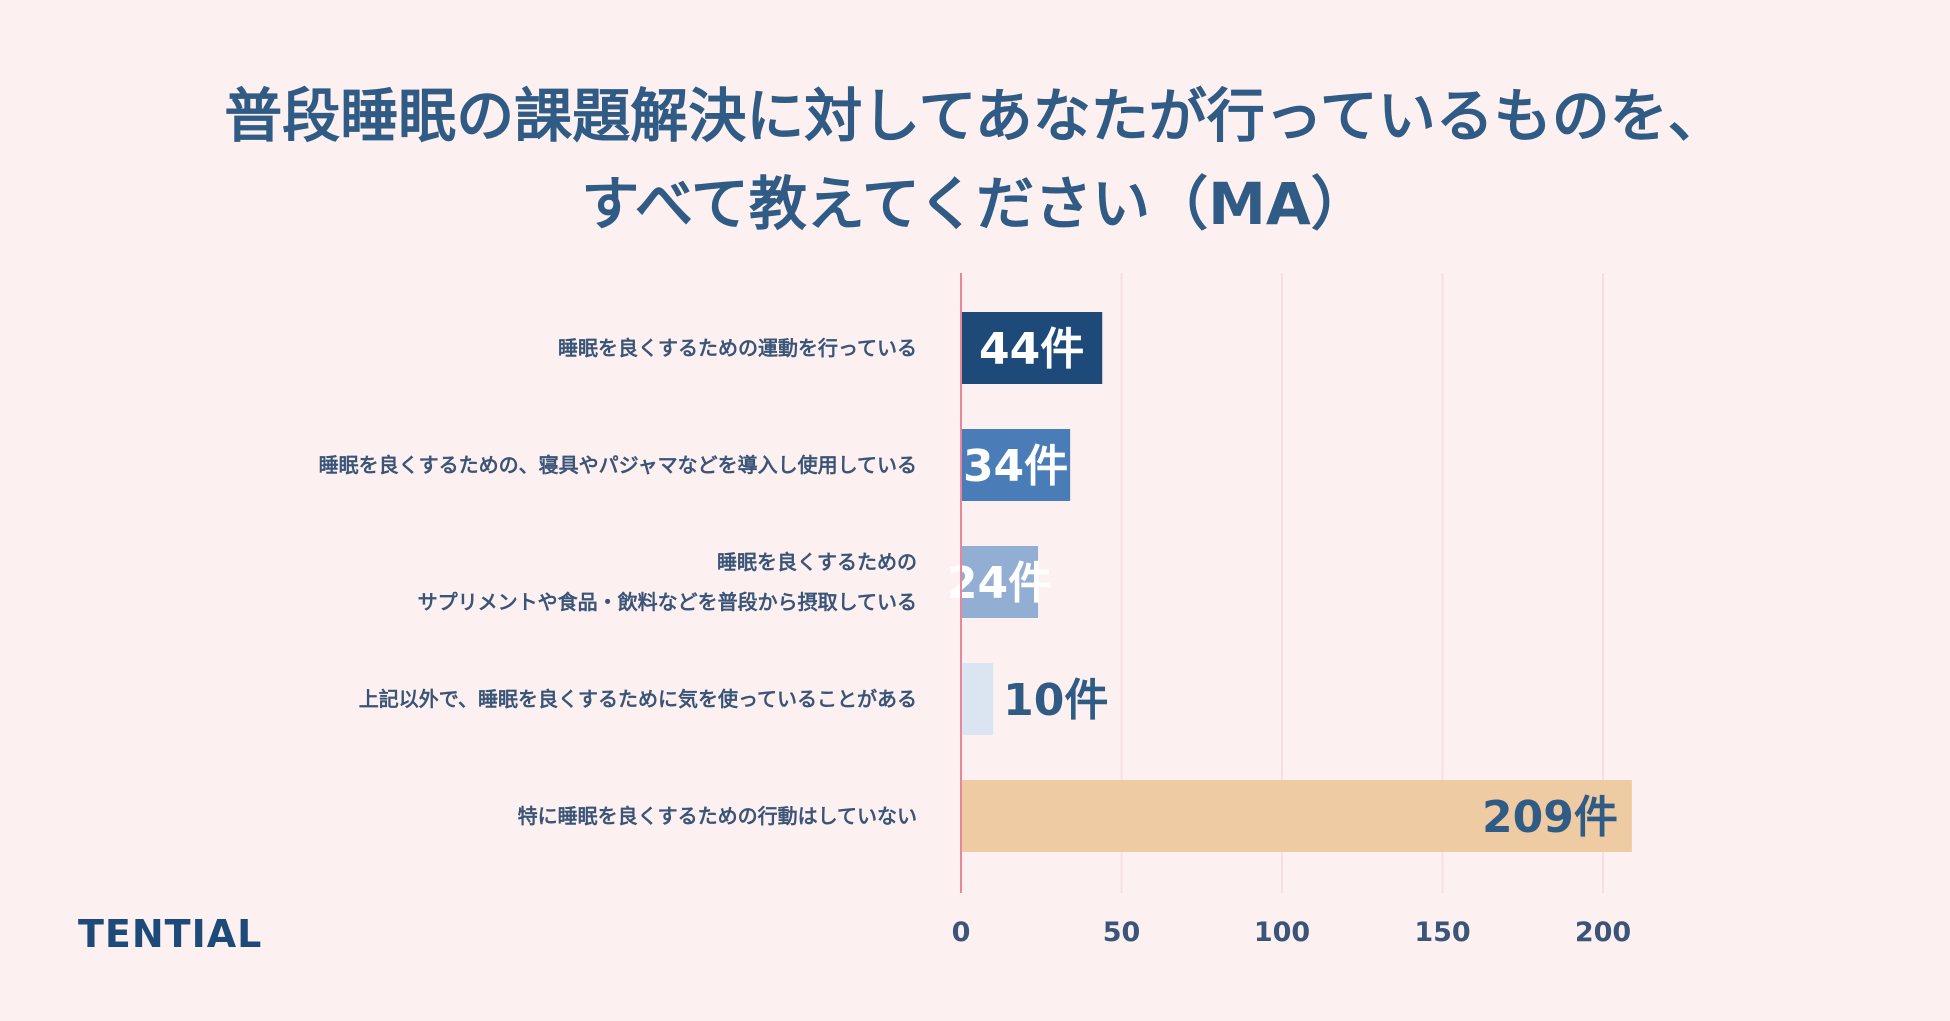 This screenshot has width=1950, height=1021. I want to click on x-tick-label-150: 150, so click(1442, 932).